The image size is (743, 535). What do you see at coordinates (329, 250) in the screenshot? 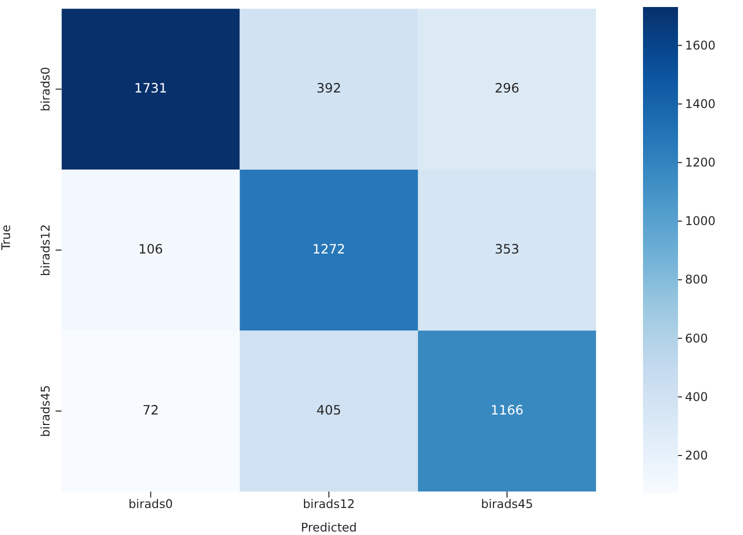
I see `data-label: 1272` at bounding box center [329, 250].